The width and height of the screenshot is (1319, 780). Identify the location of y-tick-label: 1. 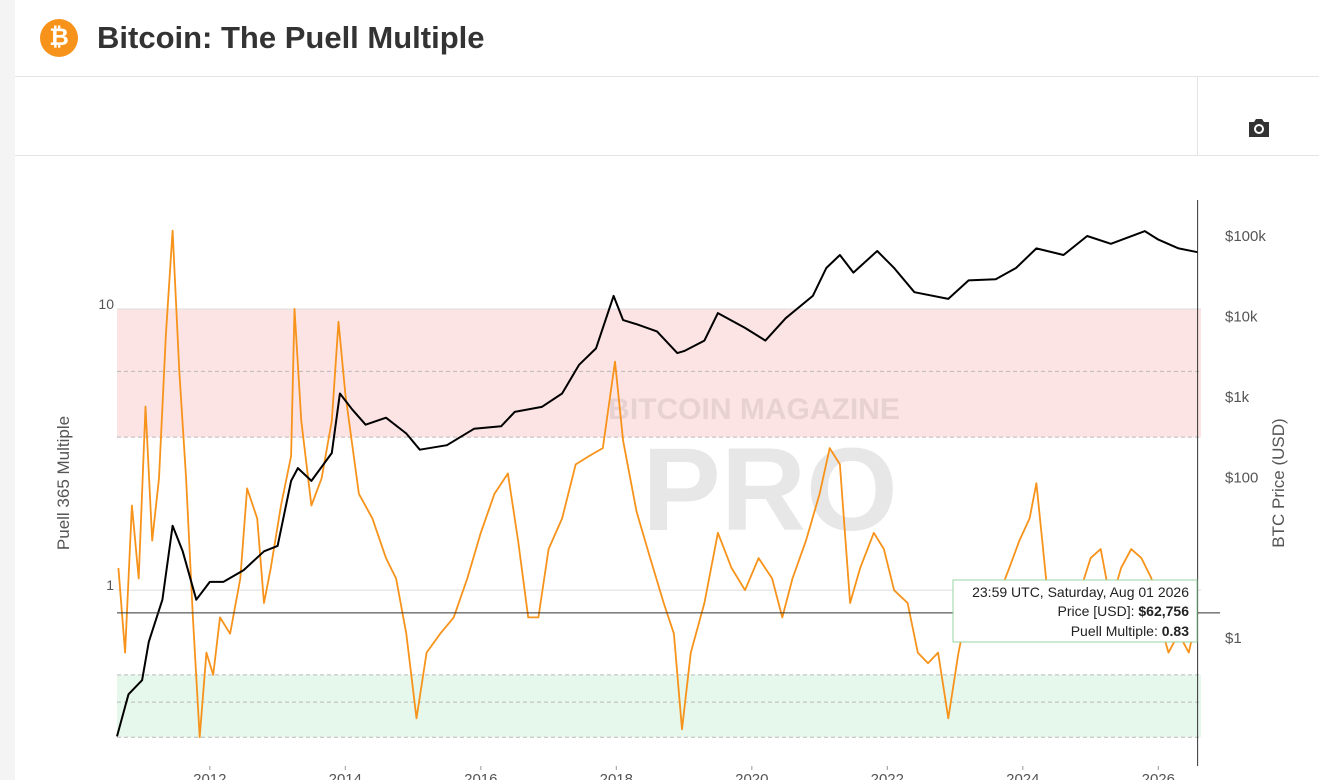
(110, 585).